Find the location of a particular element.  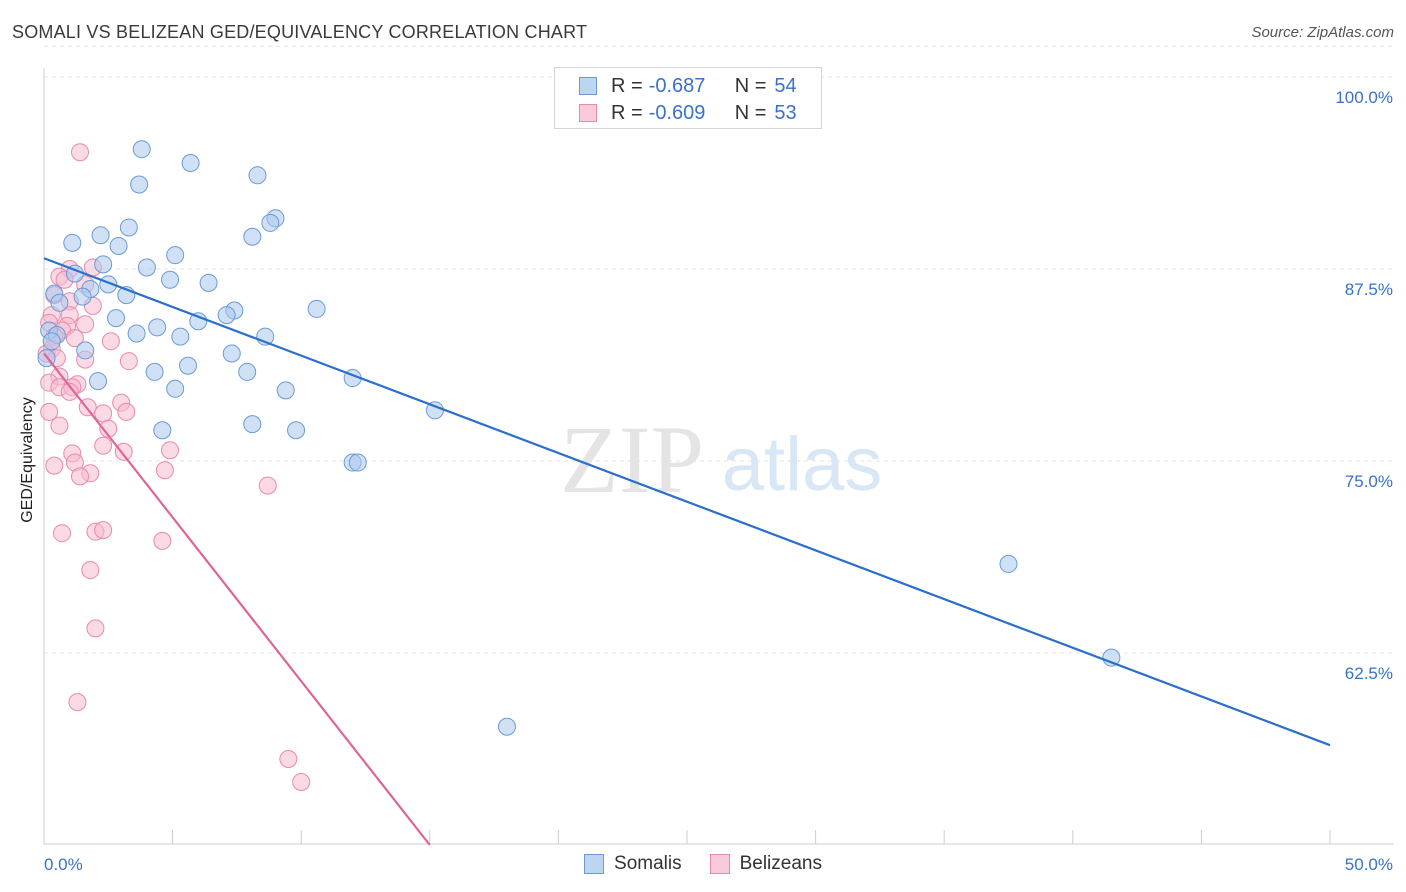

series-label-belizeans: Belizeans is located at coordinates (780, 863).